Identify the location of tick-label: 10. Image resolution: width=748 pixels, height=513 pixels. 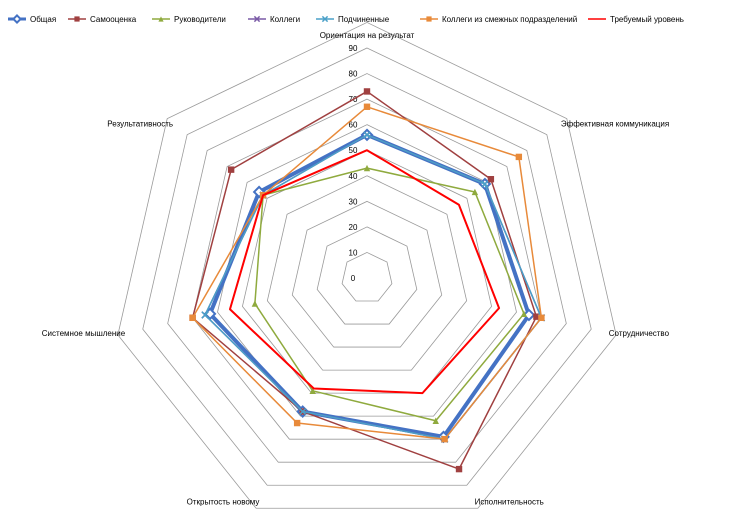
(353, 252).